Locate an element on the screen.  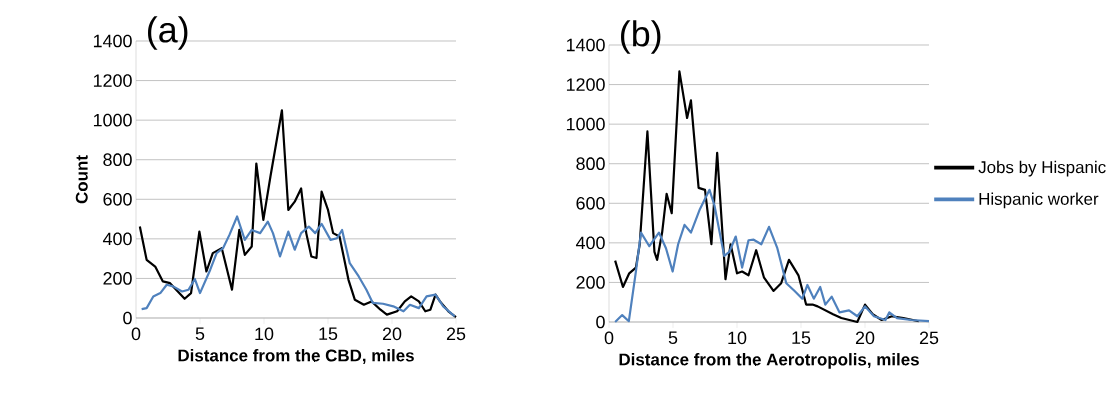
annotation: (a) is located at coordinates (168, 33).